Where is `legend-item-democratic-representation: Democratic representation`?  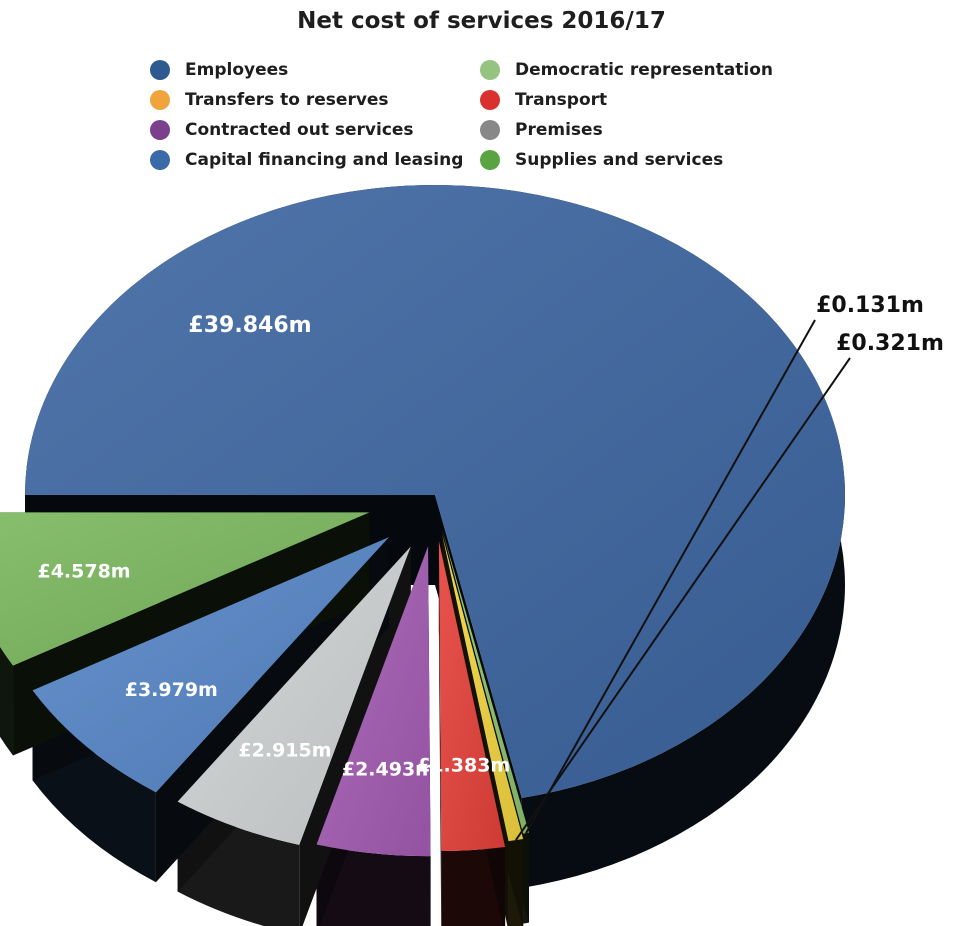
legend-item-democratic-representation: Democratic representation is located at coordinates (626, 70).